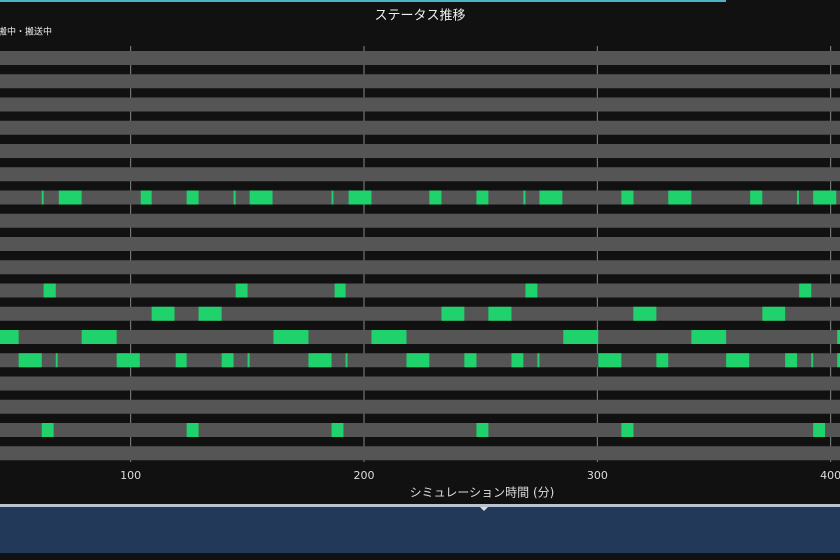 The height and width of the screenshot is (560, 840). Describe the element at coordinates (419, 16) in the screenshot. I see `chart-title: ステータス推移` at that location.